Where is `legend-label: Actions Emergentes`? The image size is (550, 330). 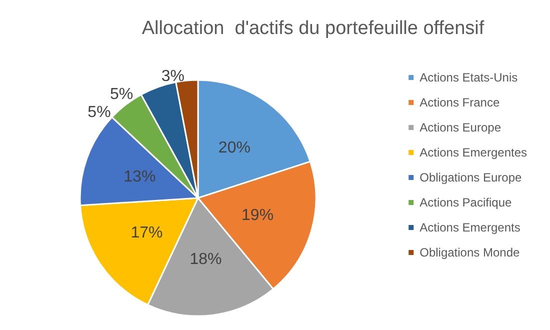
legend-label: Actions Emergentes is located at coordinates (474, 153).